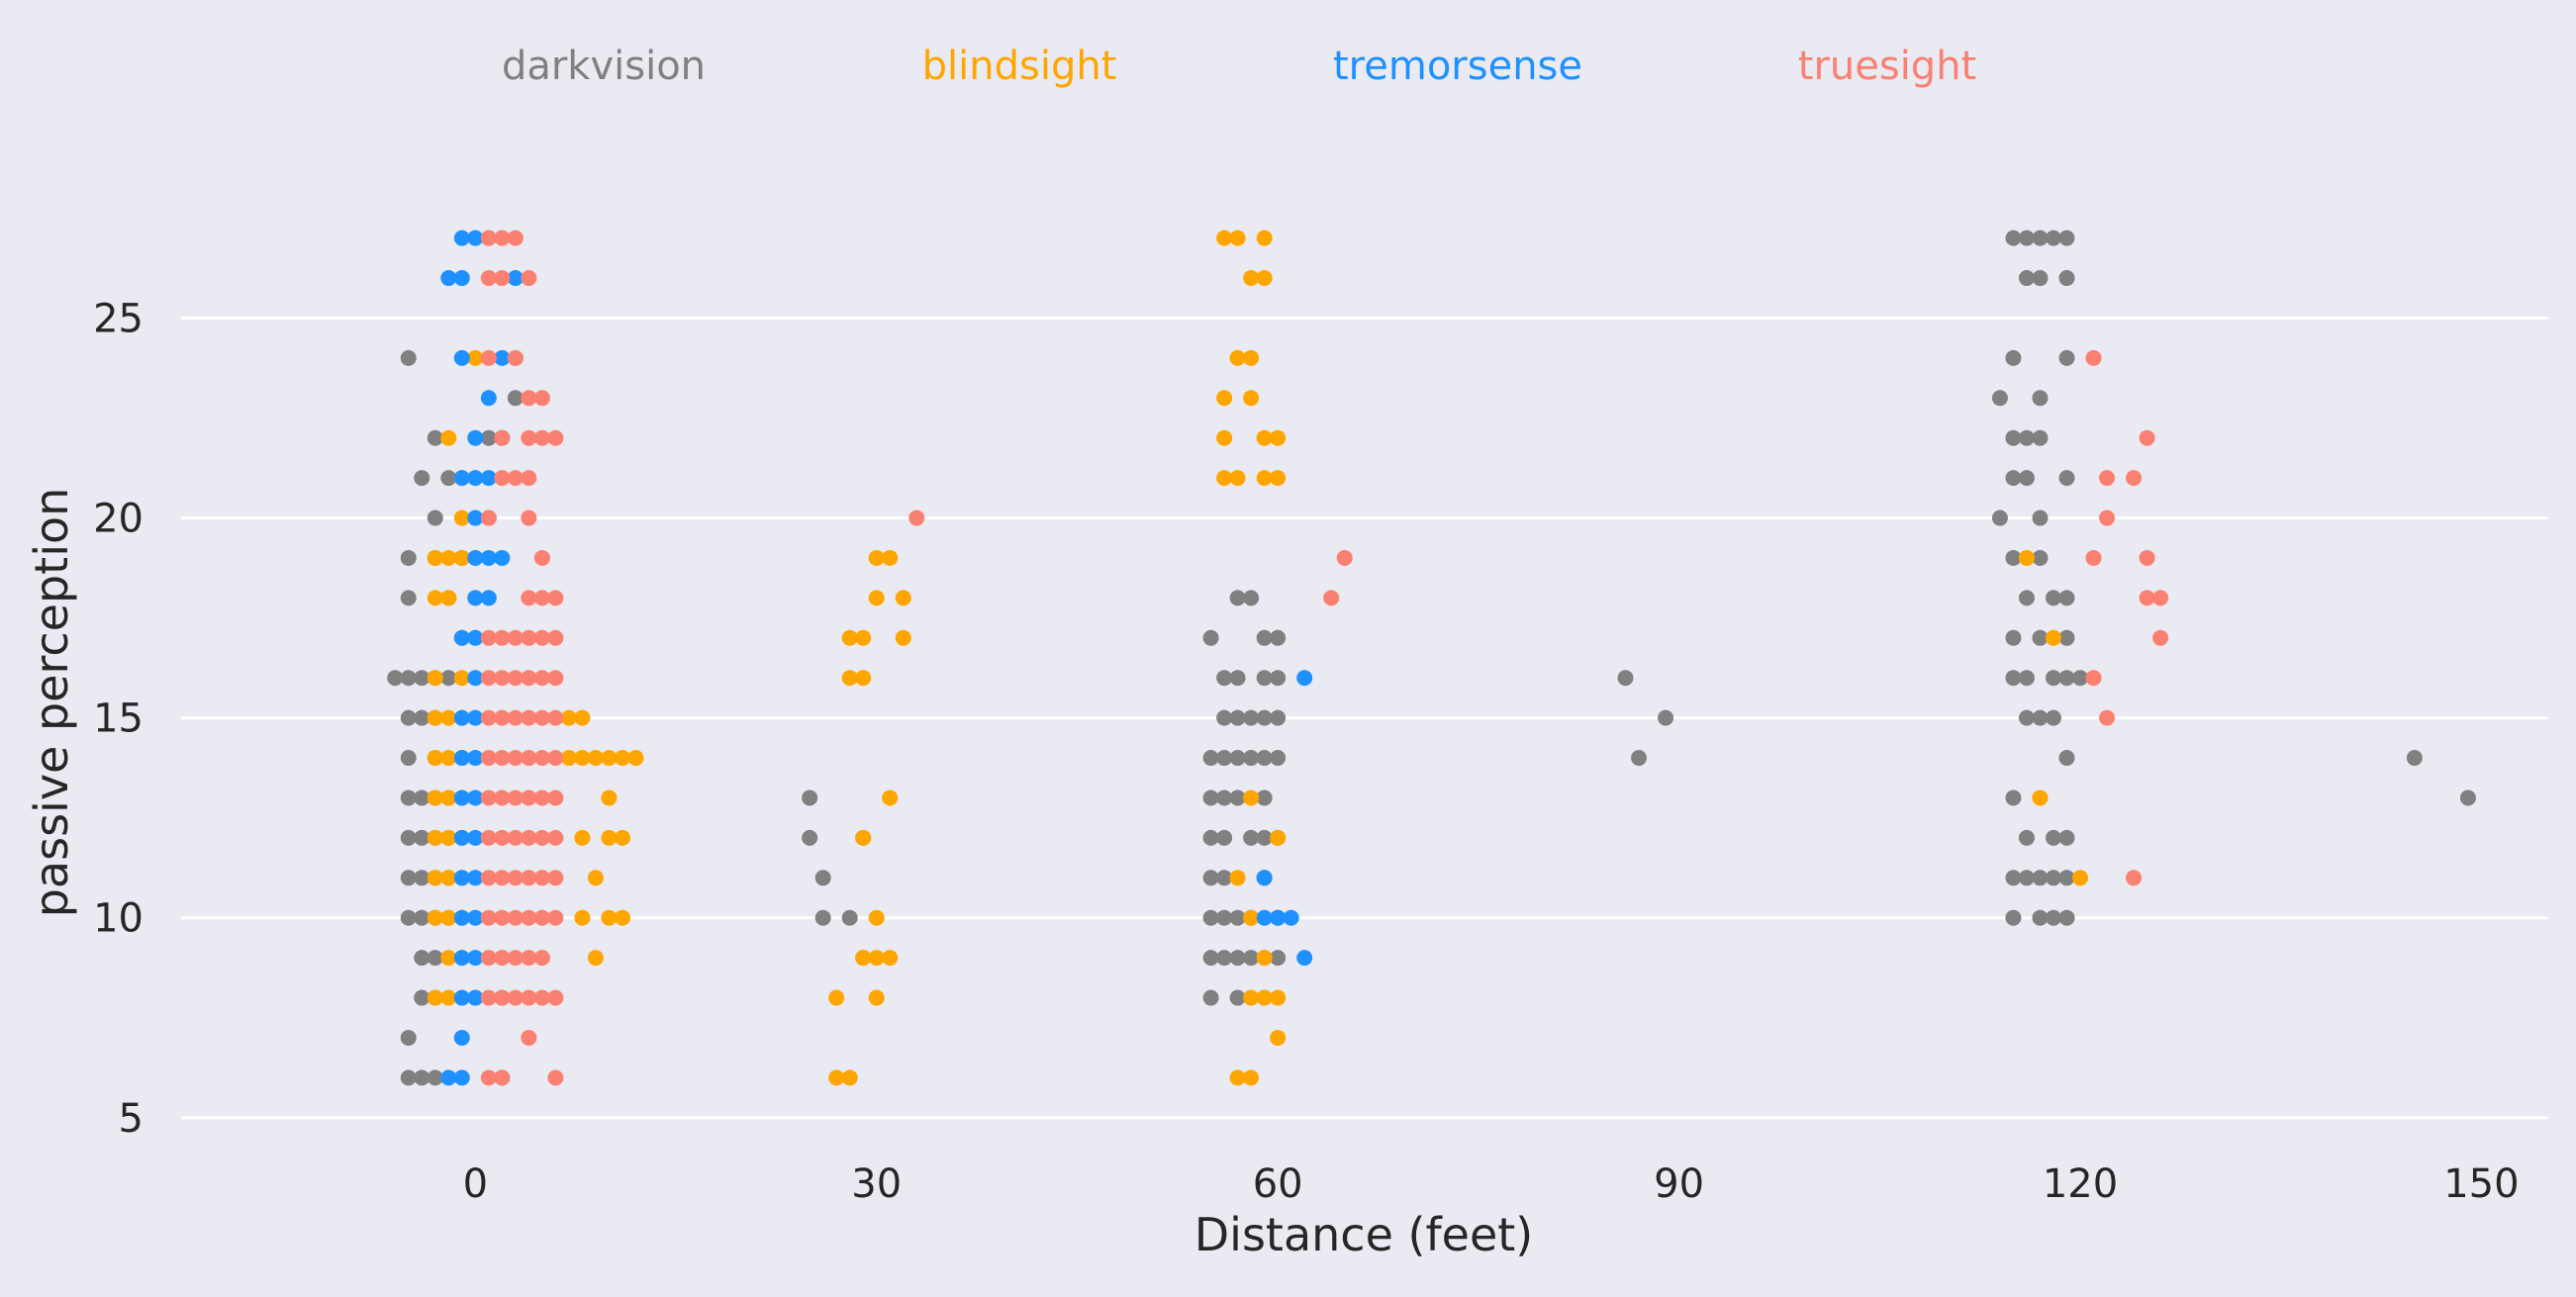  I want to click on x-tick-label: 120, so click(2080, 1184).